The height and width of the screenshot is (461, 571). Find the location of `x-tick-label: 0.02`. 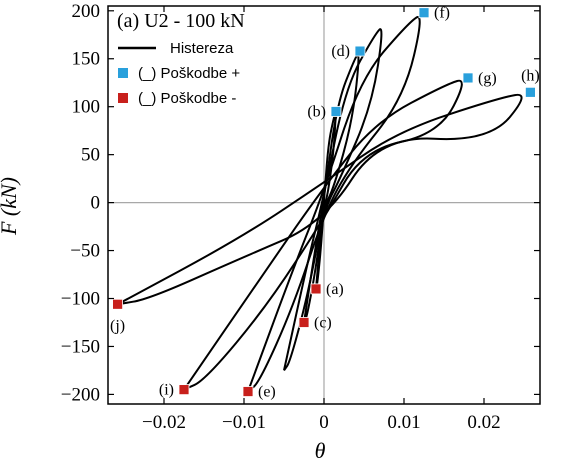

x-tick-label: 0.02 is located at coordinates (483, 422).